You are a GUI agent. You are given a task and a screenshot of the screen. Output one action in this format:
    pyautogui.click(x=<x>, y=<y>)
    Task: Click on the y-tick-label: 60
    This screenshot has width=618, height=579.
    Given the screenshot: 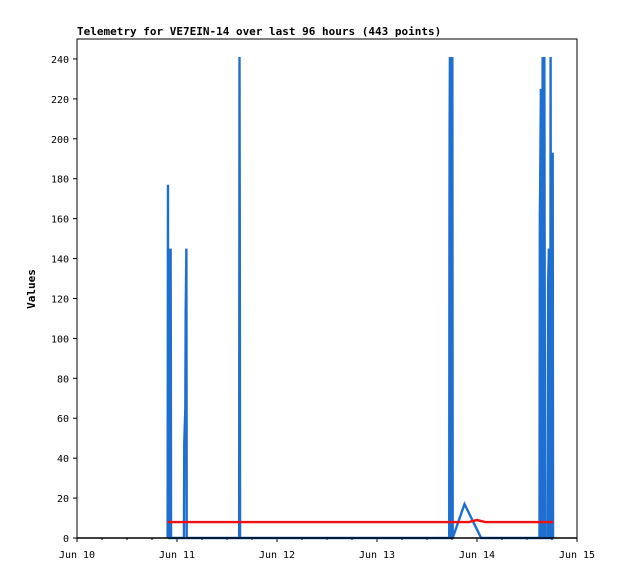 What is the action you would take?
    pyautogui.click(x=63, y=419)
    